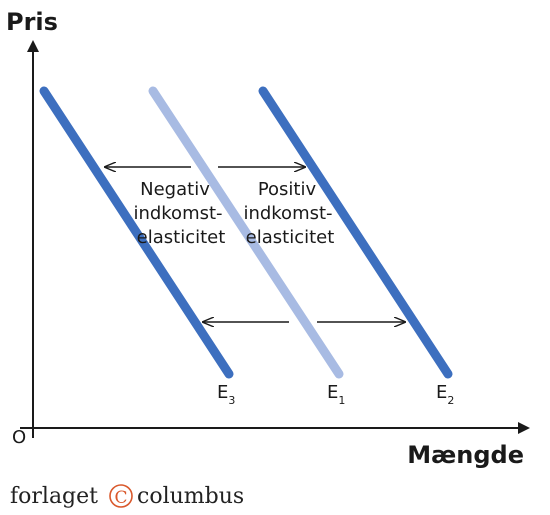  Describe the element at coordinates (465, 455) in the screenshot. I see `x-axis-label: Mængde` at that location.